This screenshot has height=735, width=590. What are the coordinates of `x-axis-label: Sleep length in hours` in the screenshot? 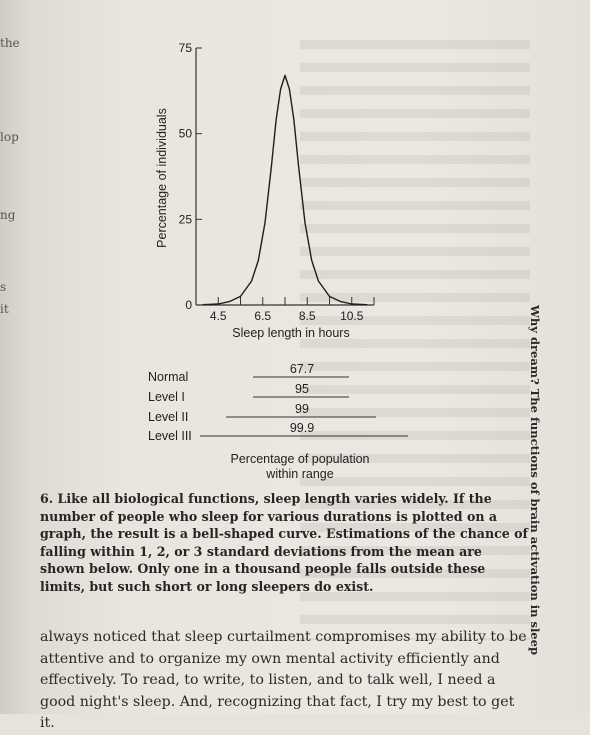 It's located at (290, 333).